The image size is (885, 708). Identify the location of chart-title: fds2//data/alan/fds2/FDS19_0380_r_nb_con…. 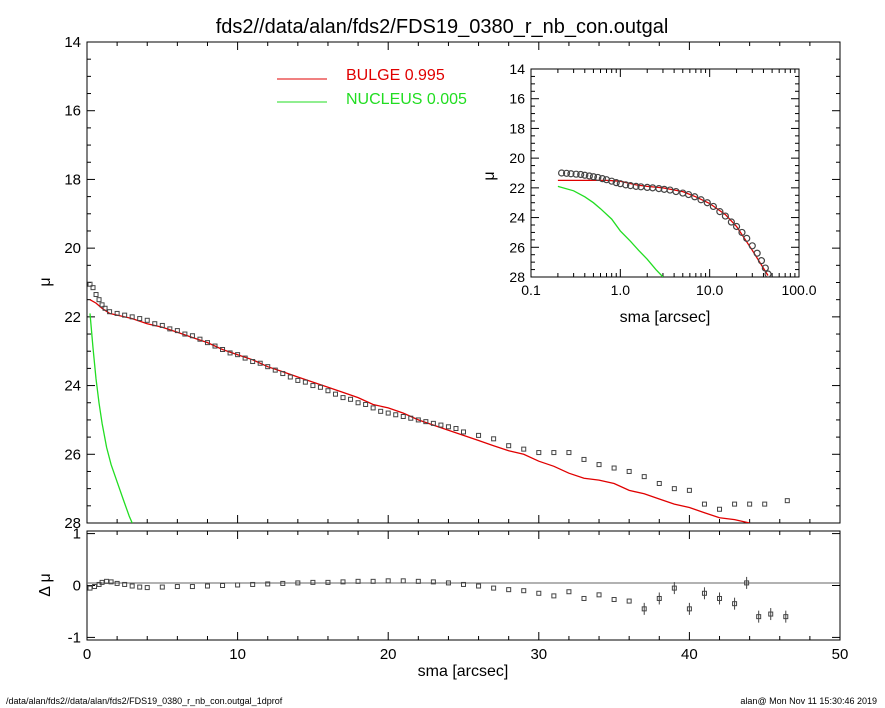
(442, 27).